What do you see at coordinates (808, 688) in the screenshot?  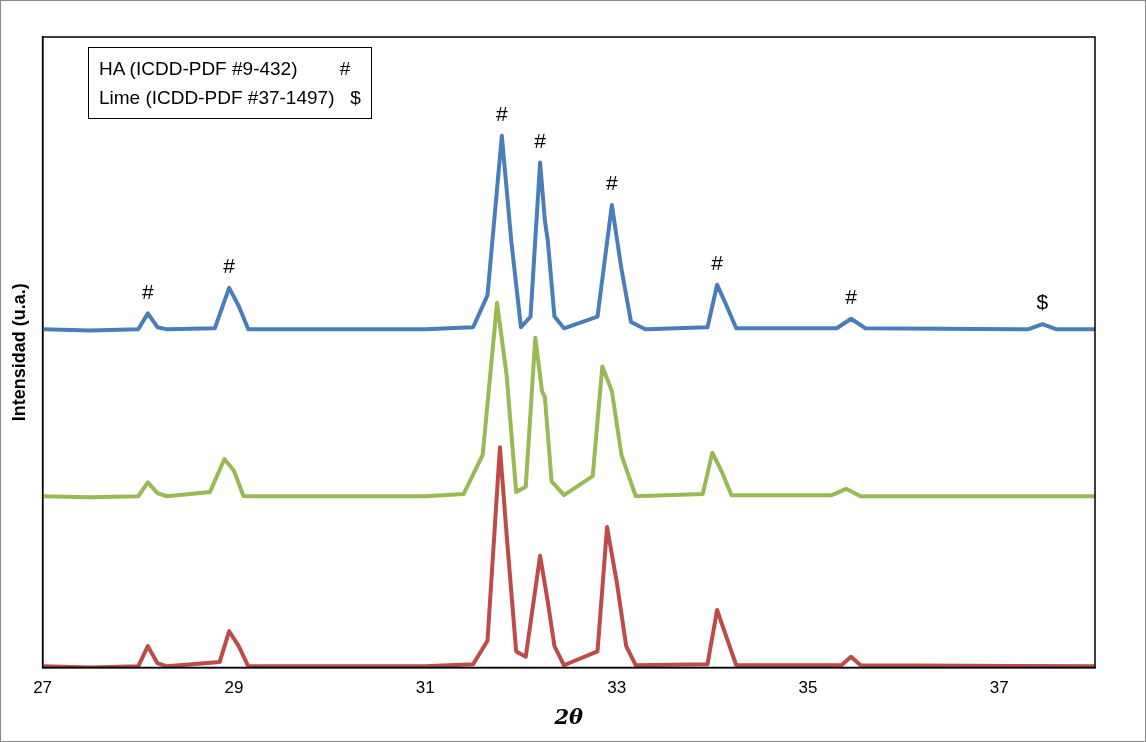 I see `x-tick-label: 35` at bounding box center [808, 688].